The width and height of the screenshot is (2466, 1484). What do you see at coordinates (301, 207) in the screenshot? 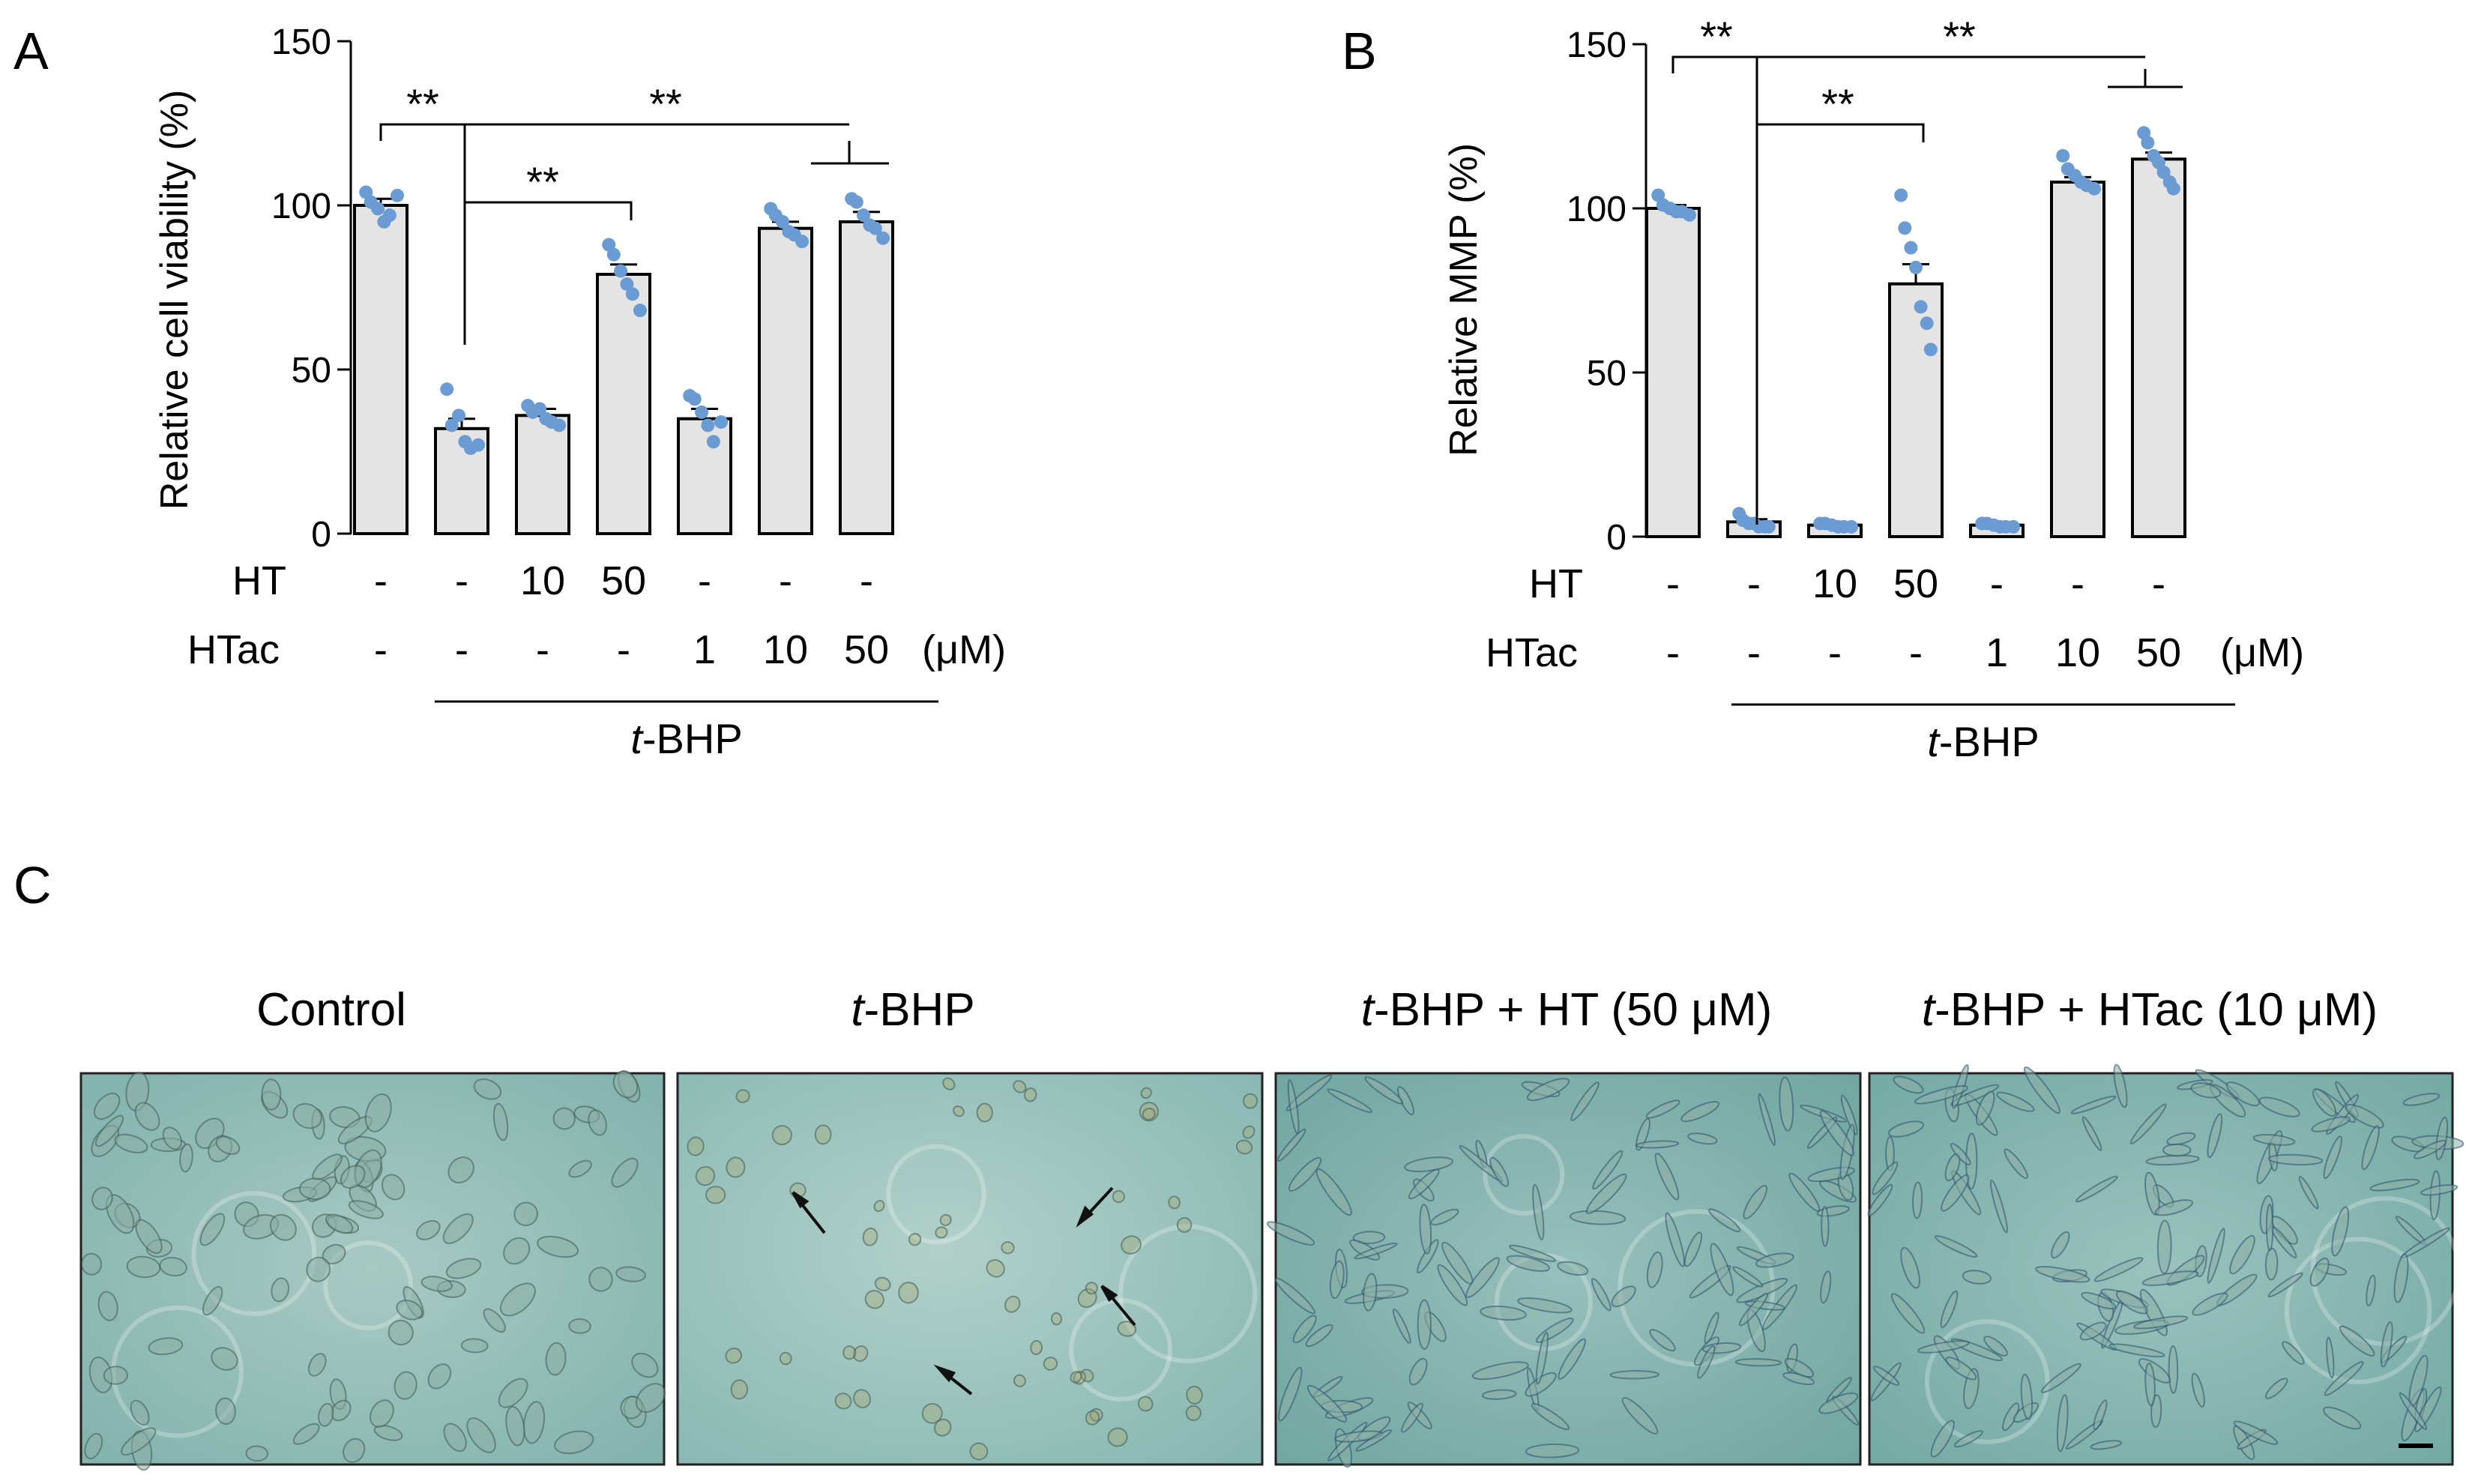
I see `y-tick-label: 100` at bounding box center [301, 207].